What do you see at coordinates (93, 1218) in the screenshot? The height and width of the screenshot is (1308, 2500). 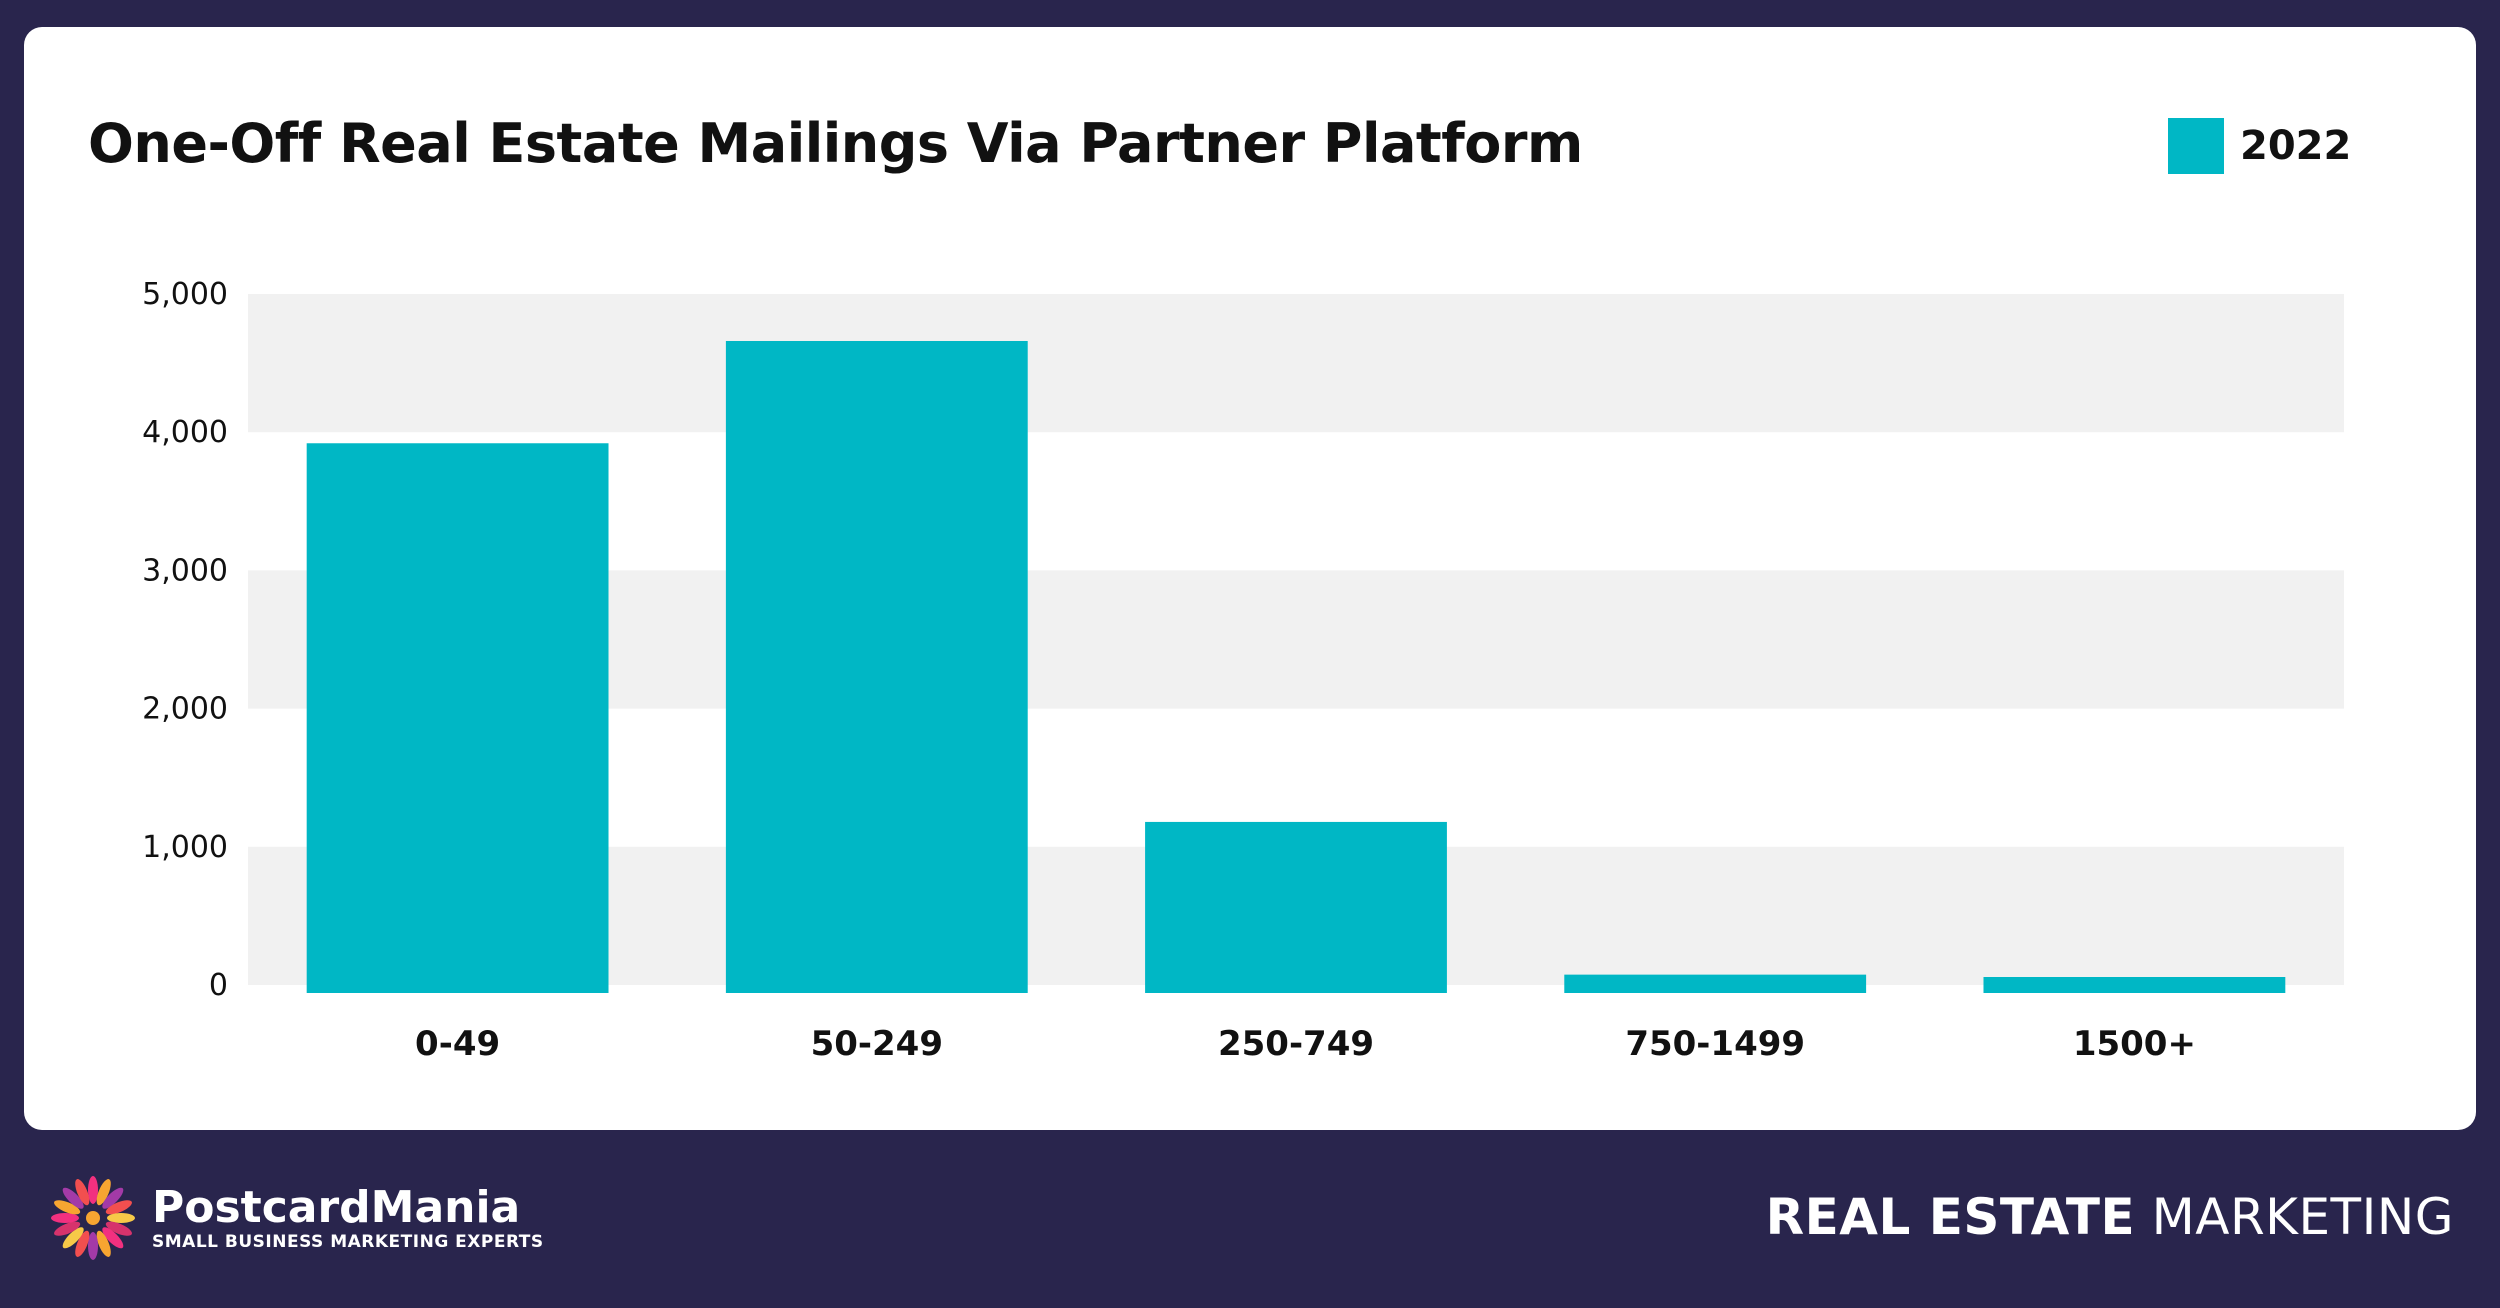 I see `flower-logo-icon` at bounding box center [93, 1218].